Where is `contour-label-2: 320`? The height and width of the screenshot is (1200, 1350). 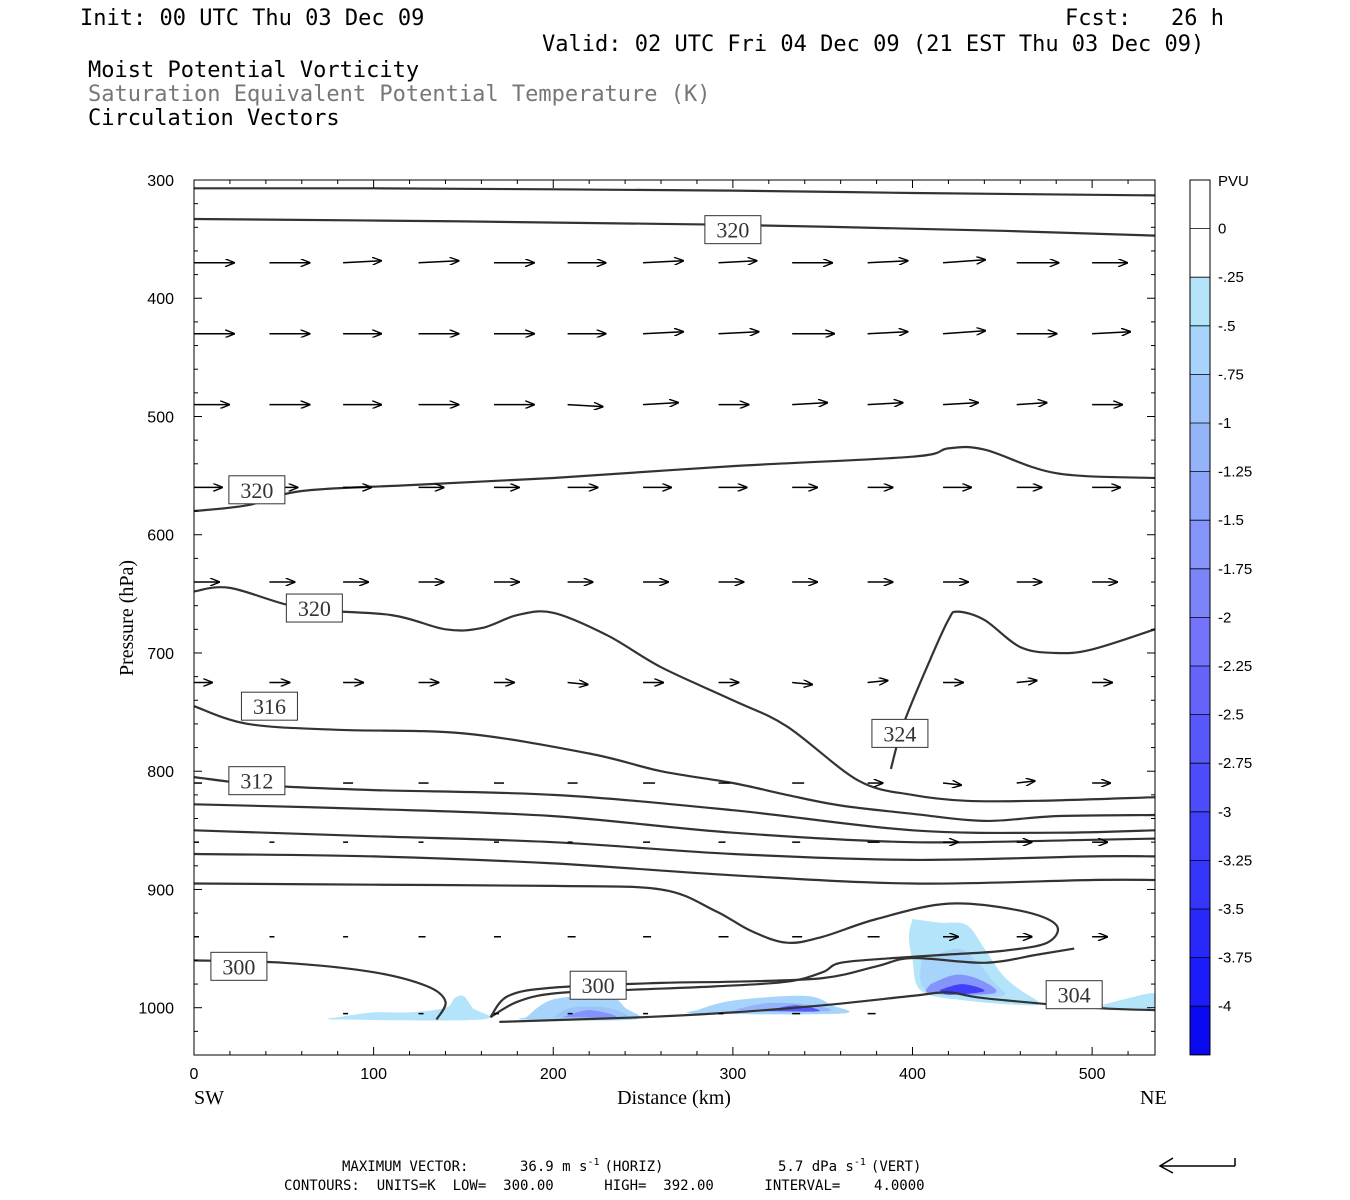 contour-label-2: 320 is located at coordinates (257, 490).